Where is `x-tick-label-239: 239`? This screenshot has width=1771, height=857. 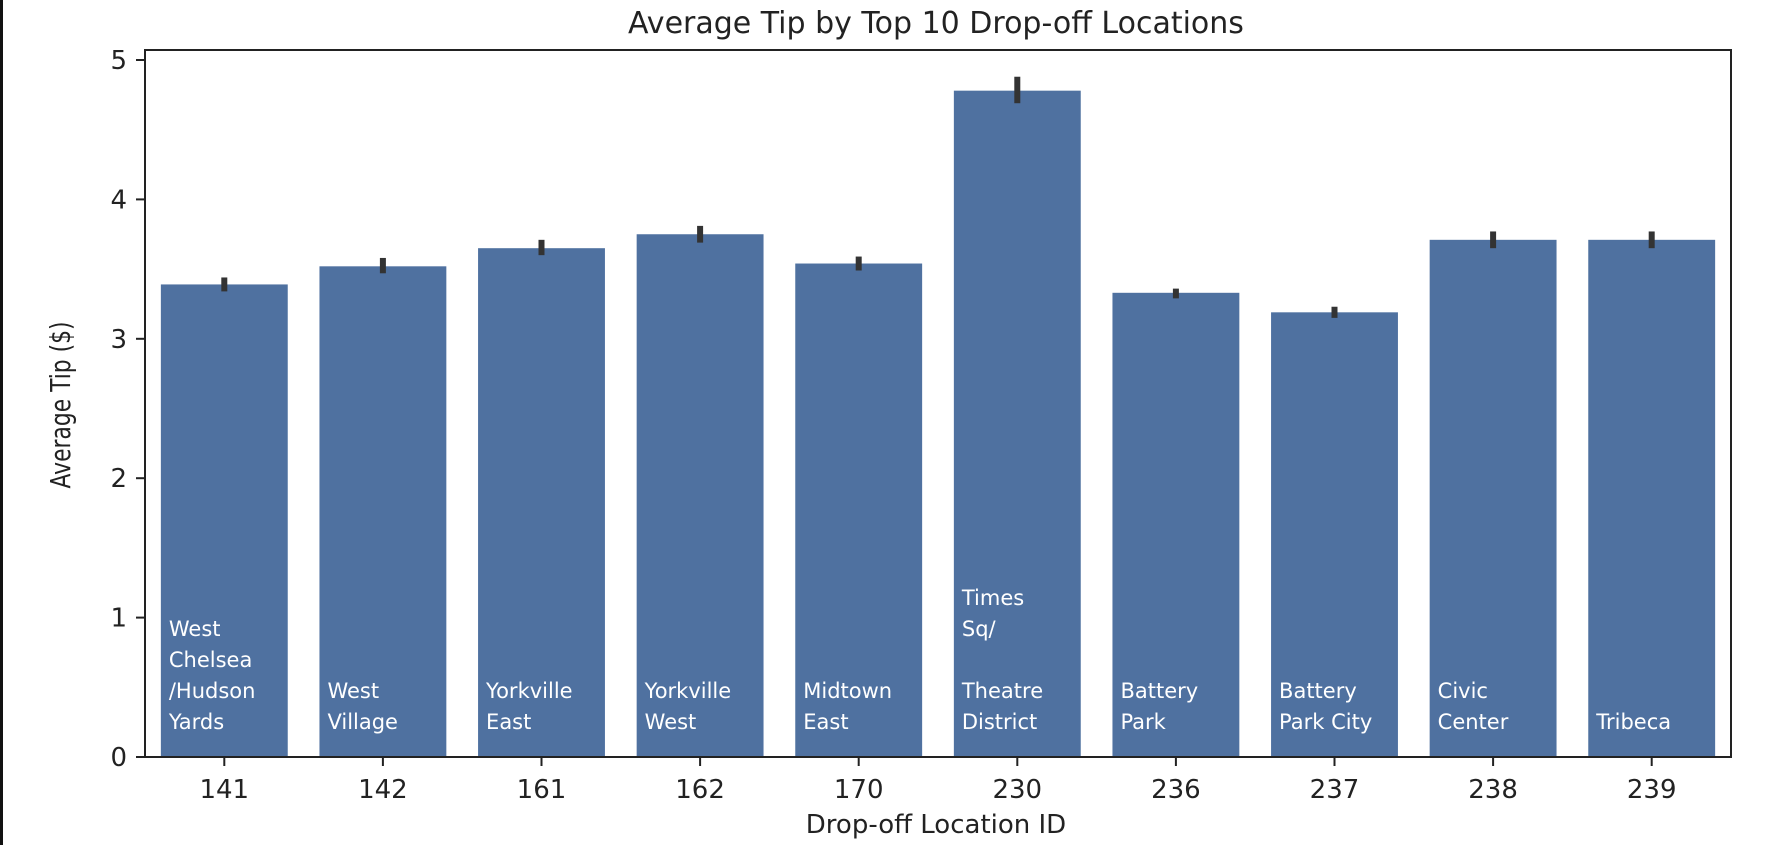
x-tick-label-239: 239 is located at coordinates (1652, 790).